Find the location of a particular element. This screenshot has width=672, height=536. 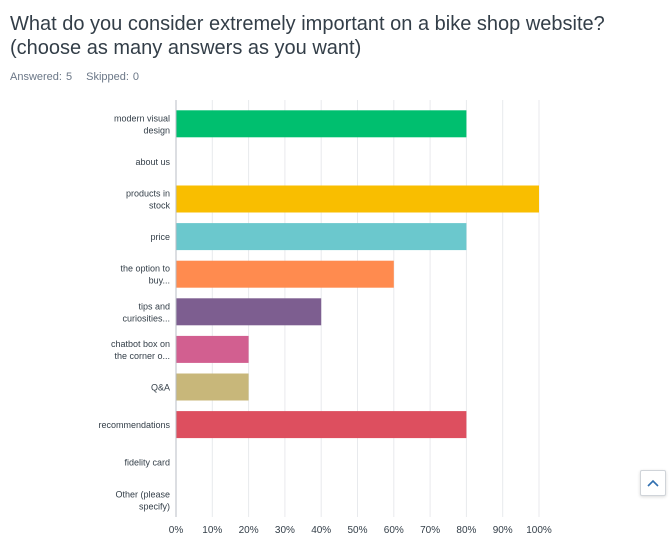

category-label: modern visual is located at coordinates (142, 118).